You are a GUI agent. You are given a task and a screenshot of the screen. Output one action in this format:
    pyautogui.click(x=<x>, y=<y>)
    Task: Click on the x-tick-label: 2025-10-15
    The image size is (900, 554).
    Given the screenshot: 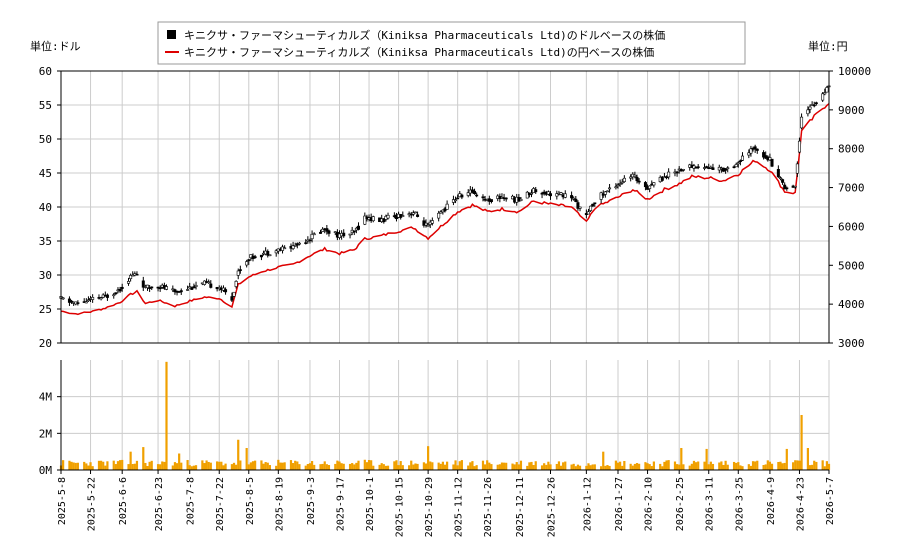 What is the action you would take?
    pyautogui.click(x=400, y=507)
    